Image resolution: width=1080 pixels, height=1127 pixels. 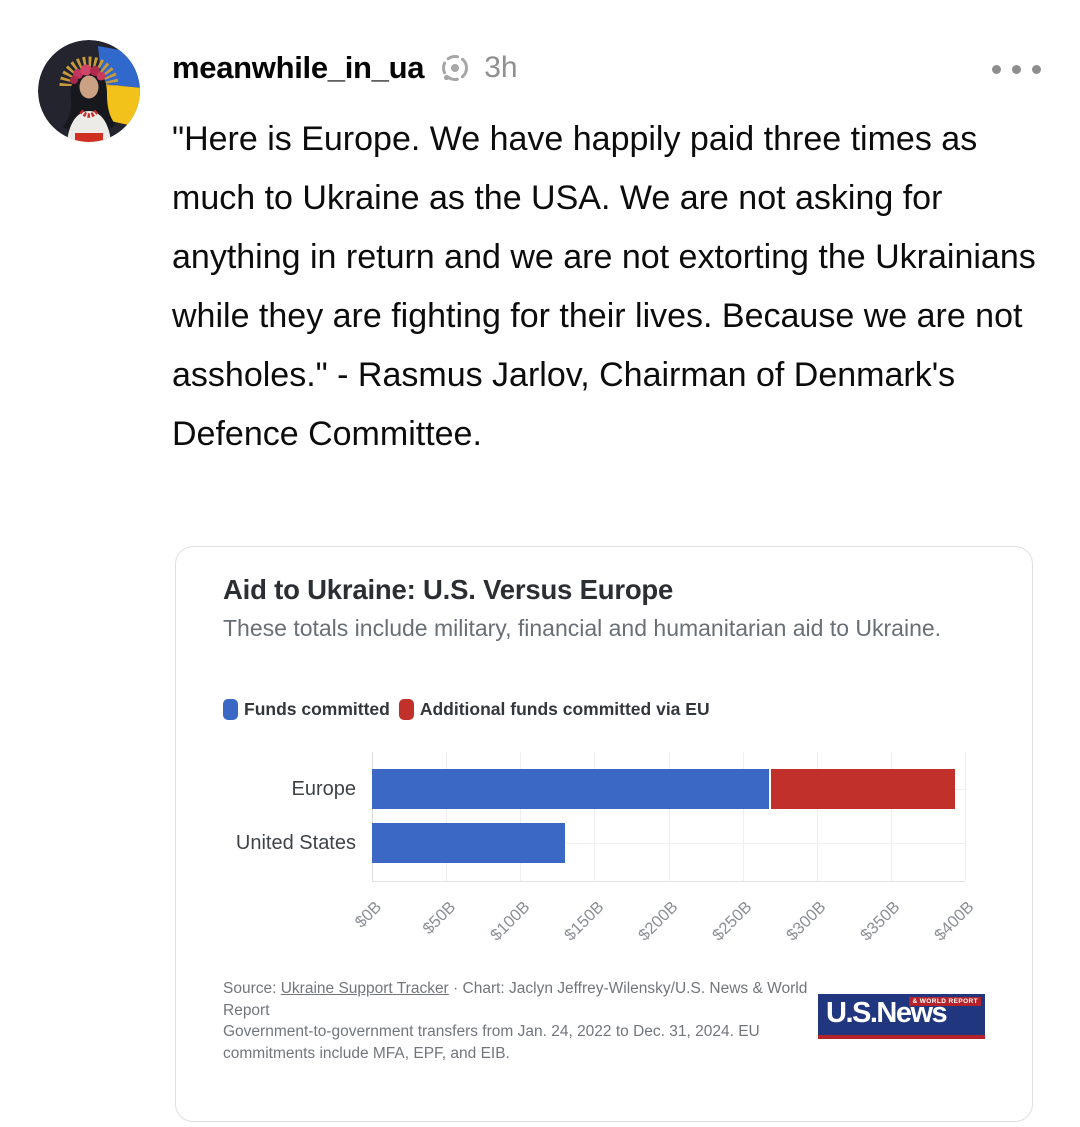 I want to click on x-tick-label: $400B, so click(x=954, y=921).